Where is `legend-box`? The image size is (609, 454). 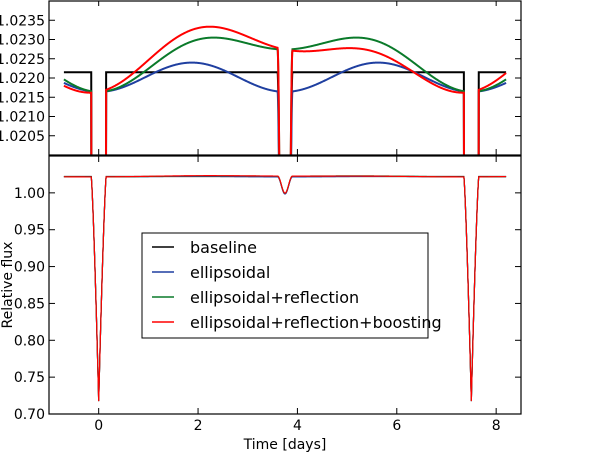
legend-box is located at coordinates (285, 285).